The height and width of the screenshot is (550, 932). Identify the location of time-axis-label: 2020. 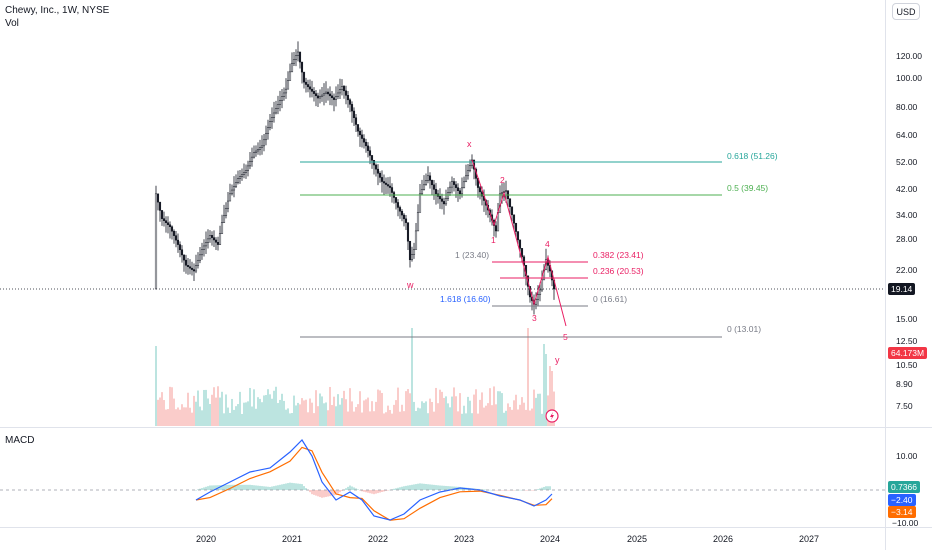
(206, 539).